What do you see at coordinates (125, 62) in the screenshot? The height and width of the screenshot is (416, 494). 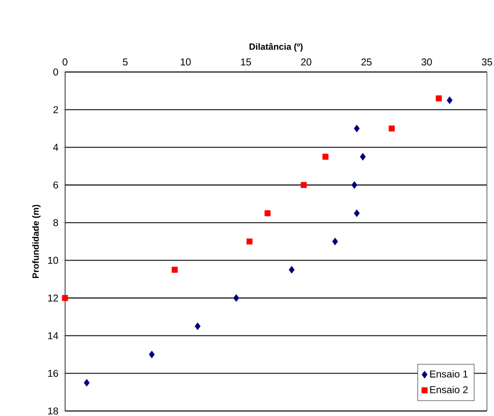 I see `x-tick-label: 5` at bounding box center [125, 62].